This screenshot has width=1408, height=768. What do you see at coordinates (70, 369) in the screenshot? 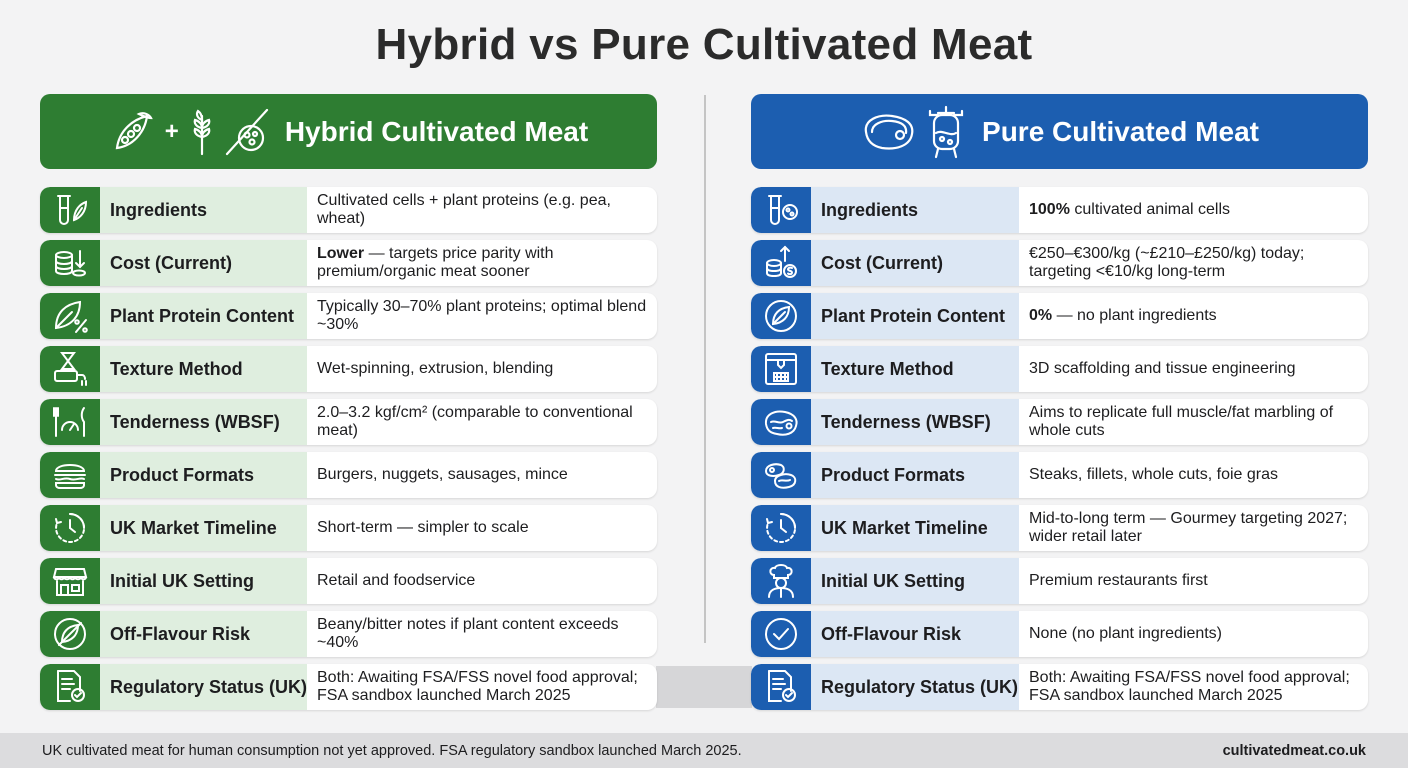
I see `extruder-icon` at bounding box center [70, 369].